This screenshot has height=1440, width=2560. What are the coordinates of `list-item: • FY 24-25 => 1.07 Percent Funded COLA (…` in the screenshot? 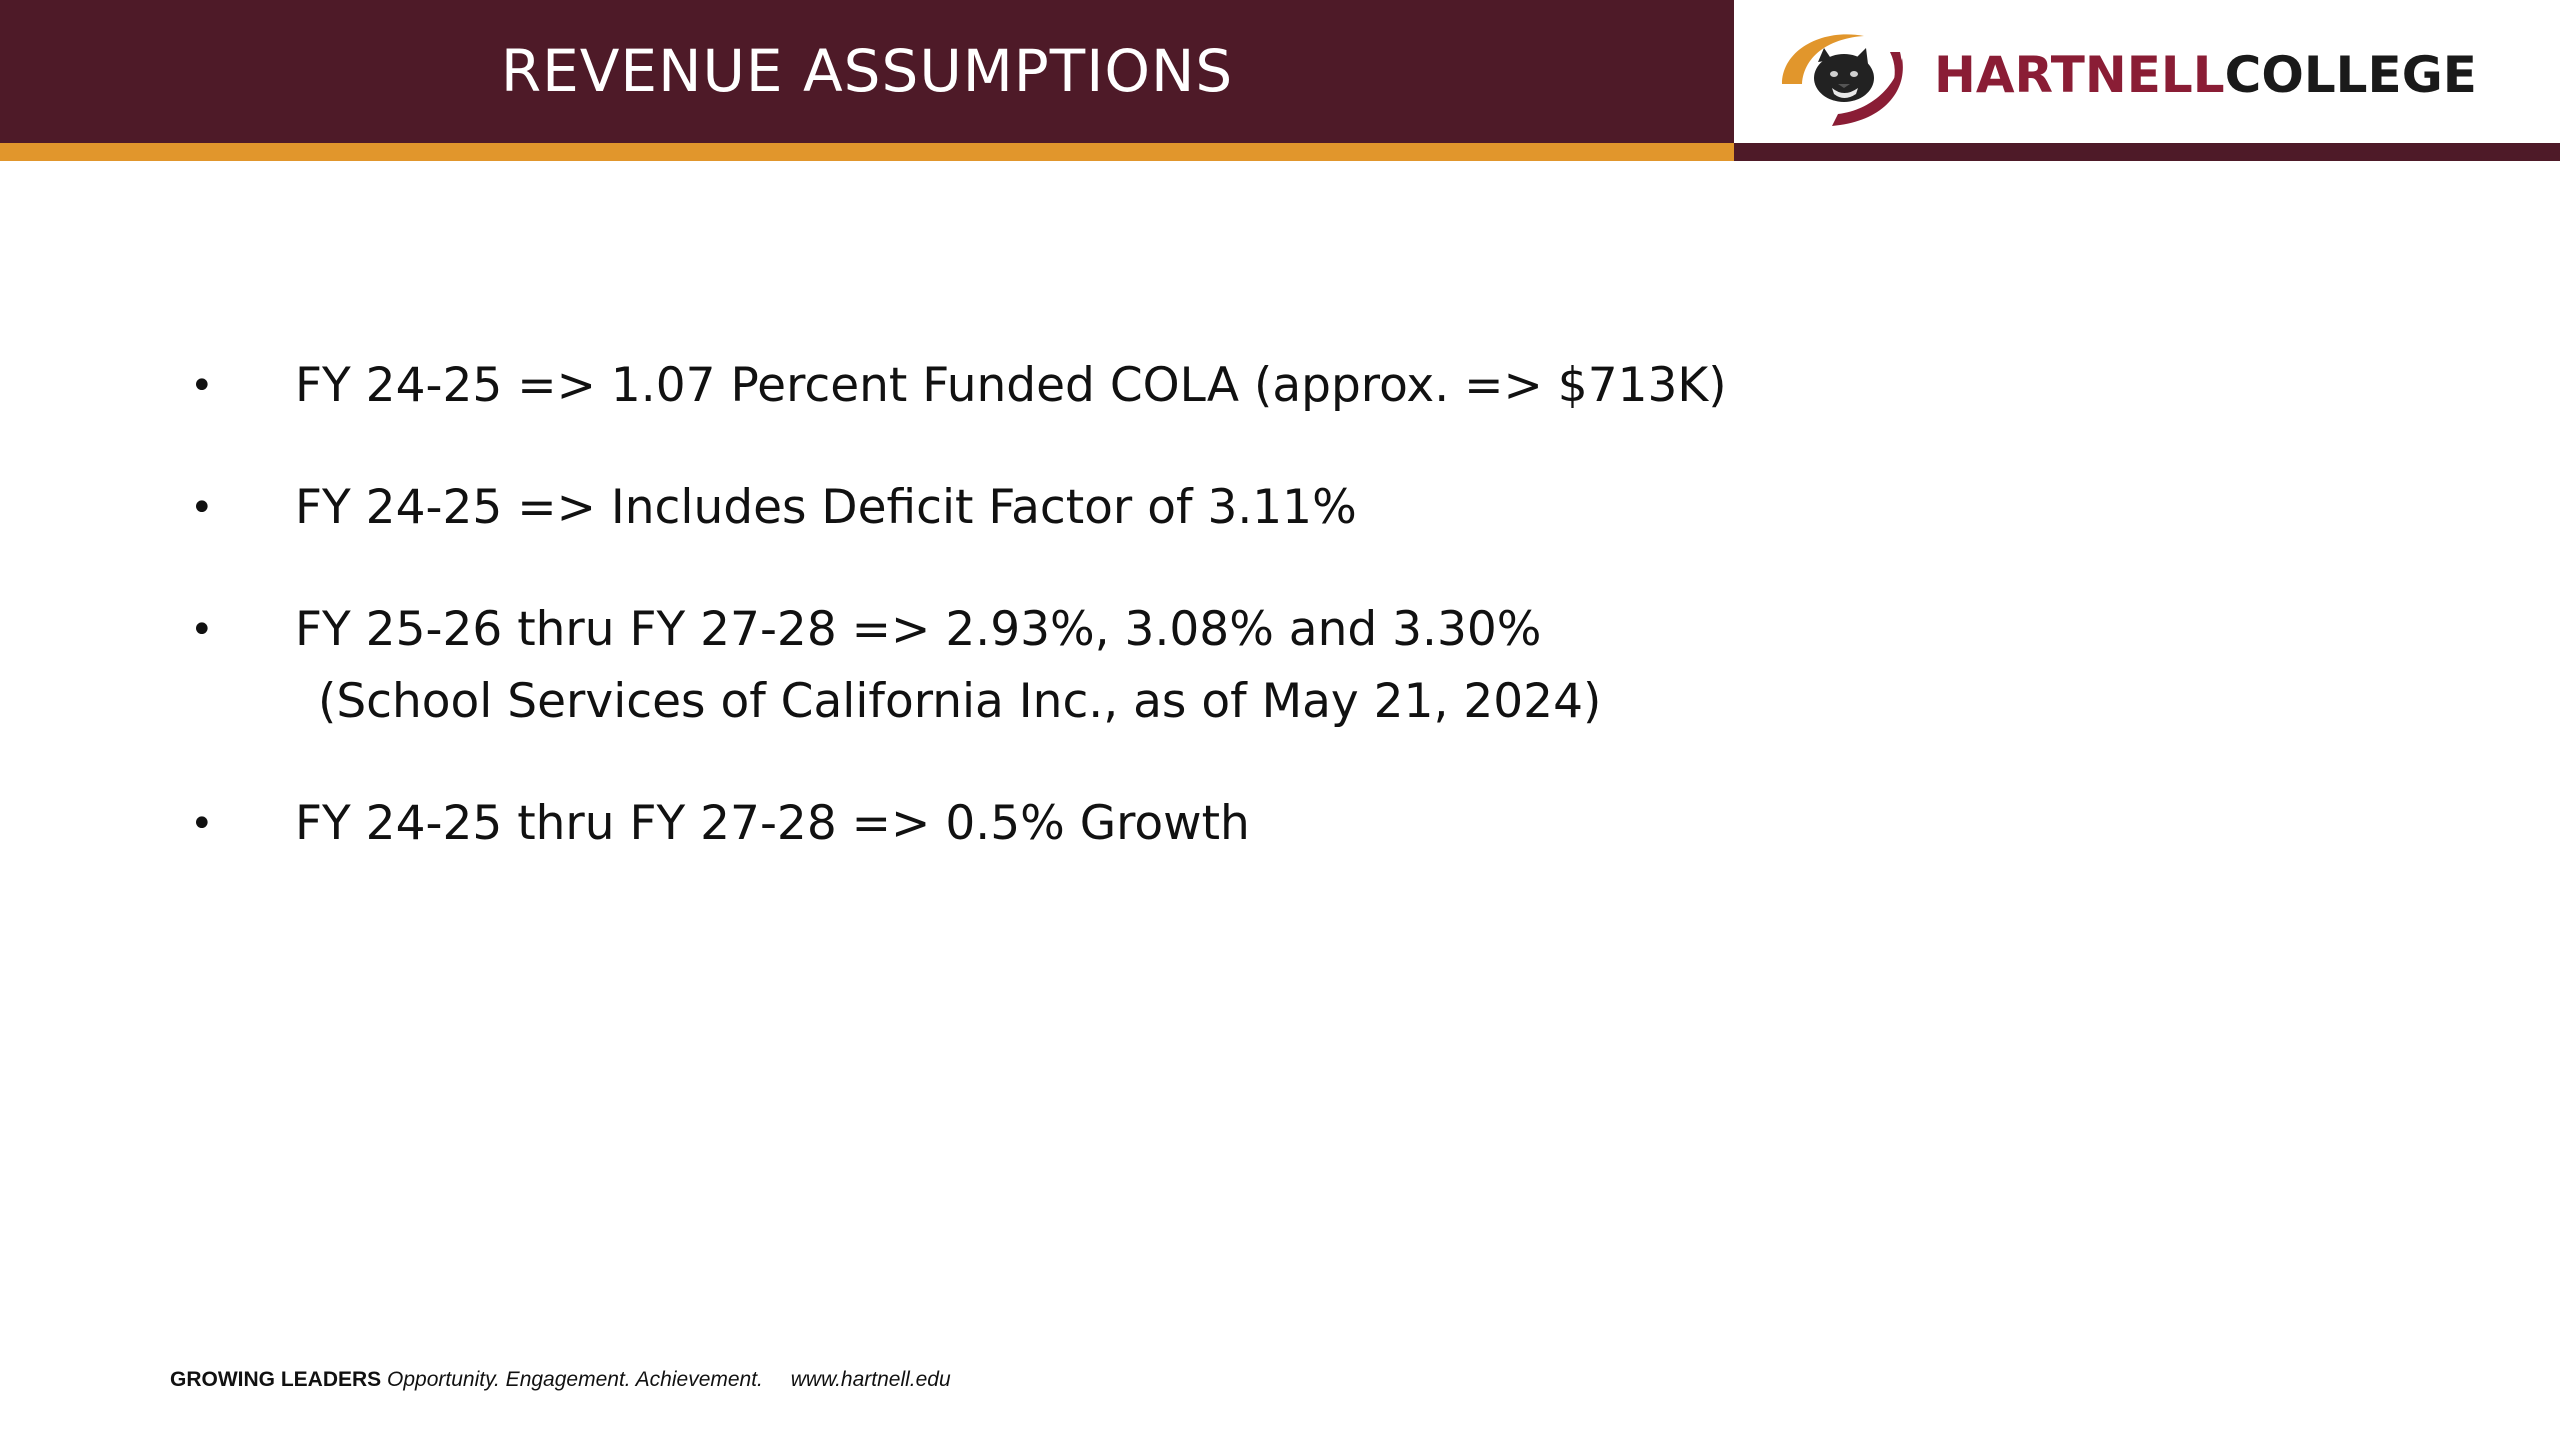 It's located at (958, 386).